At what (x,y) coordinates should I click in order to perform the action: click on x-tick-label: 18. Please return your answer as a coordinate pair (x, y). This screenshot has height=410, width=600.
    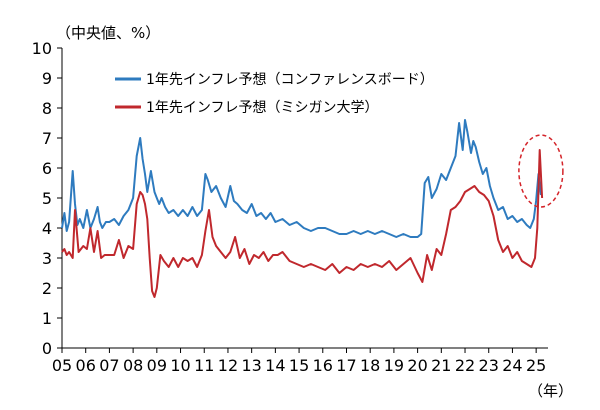
    Looking at the image, I should click on (370, 365).